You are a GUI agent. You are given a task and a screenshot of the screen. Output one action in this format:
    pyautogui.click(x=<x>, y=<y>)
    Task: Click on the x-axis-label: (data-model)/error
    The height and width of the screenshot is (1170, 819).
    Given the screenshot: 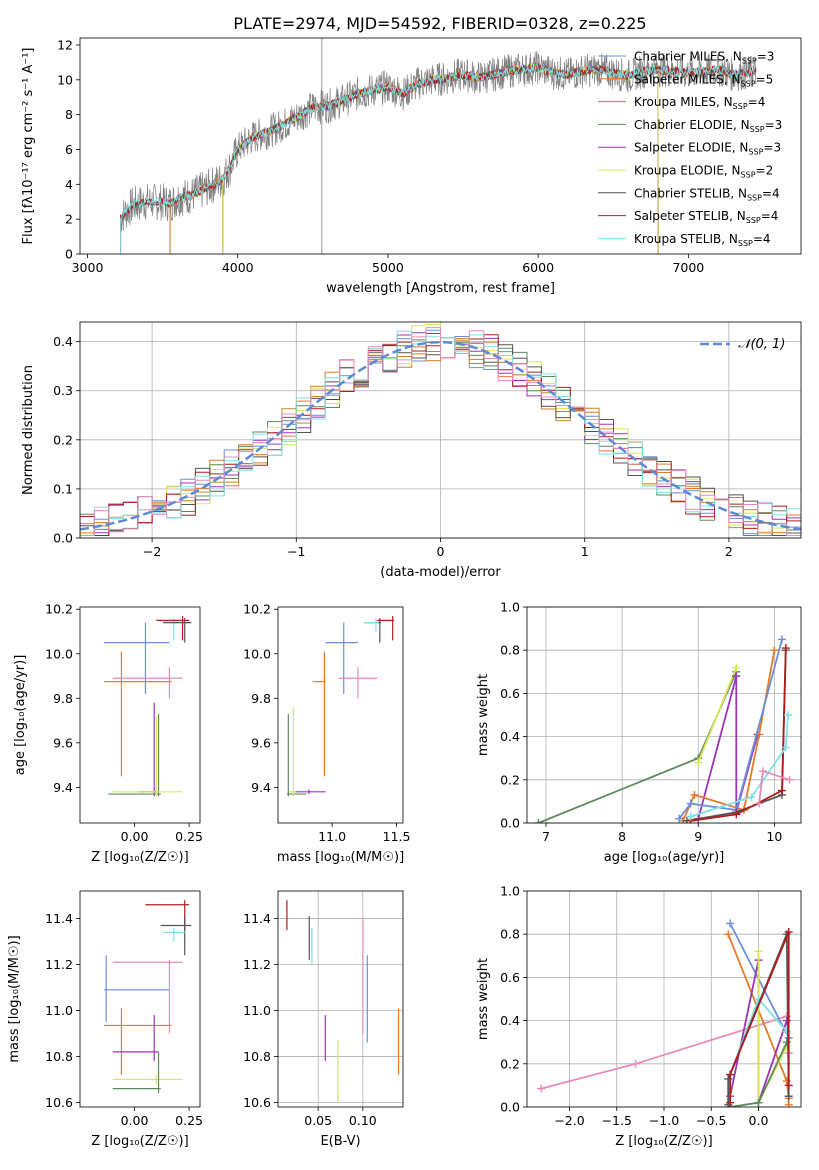 What is the action you would take?
    pyautogui.click(x=440, y=572)
    